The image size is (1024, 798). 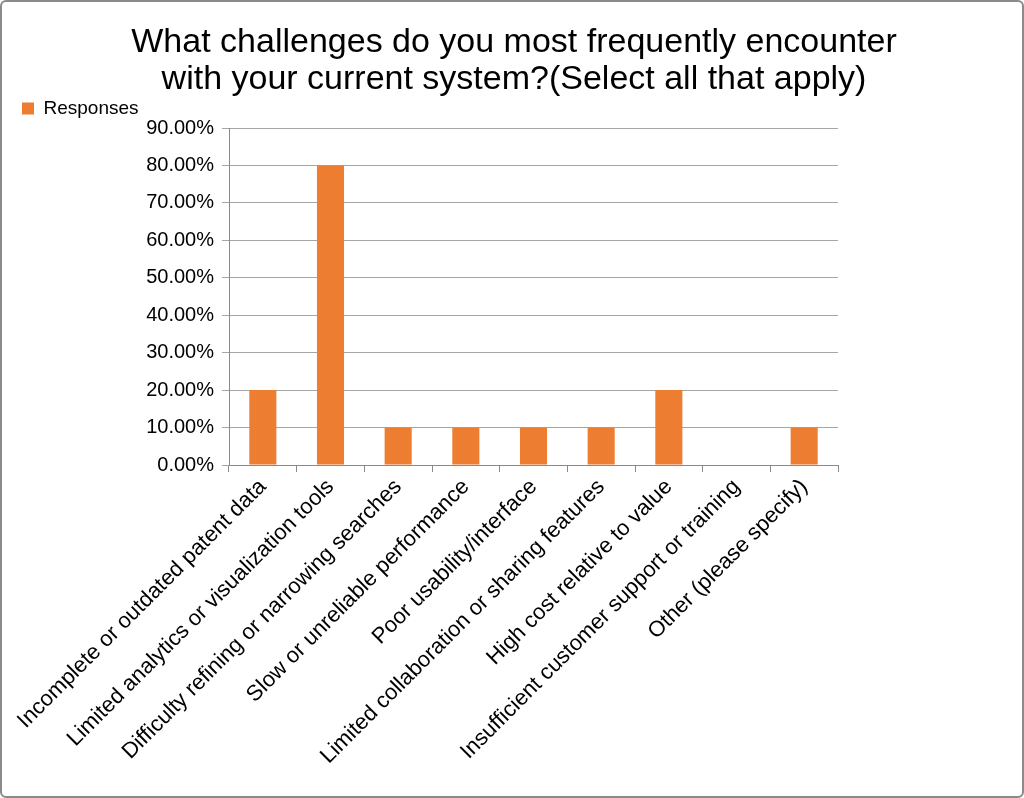 I want to click on chart-title: What challenges do you most frequently encounter with your current system?(Select all that apply), so click(x=514, y=58).